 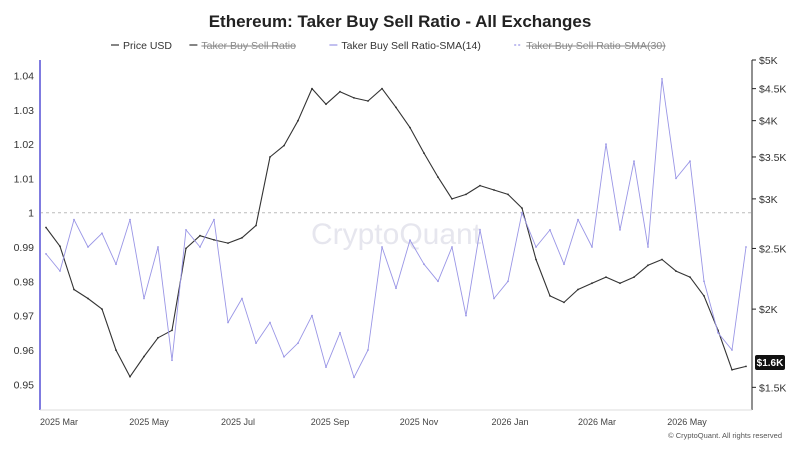 I want to click on y-left-tick: 1.04, so click(x=24, y=76).